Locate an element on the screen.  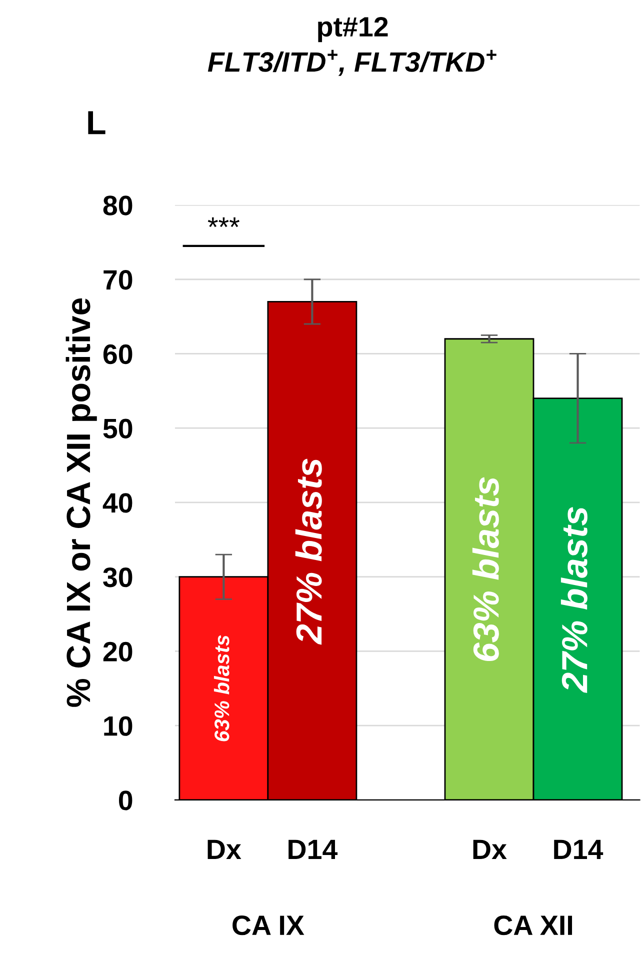
annotation: *** is located at coordinates (224, 222).